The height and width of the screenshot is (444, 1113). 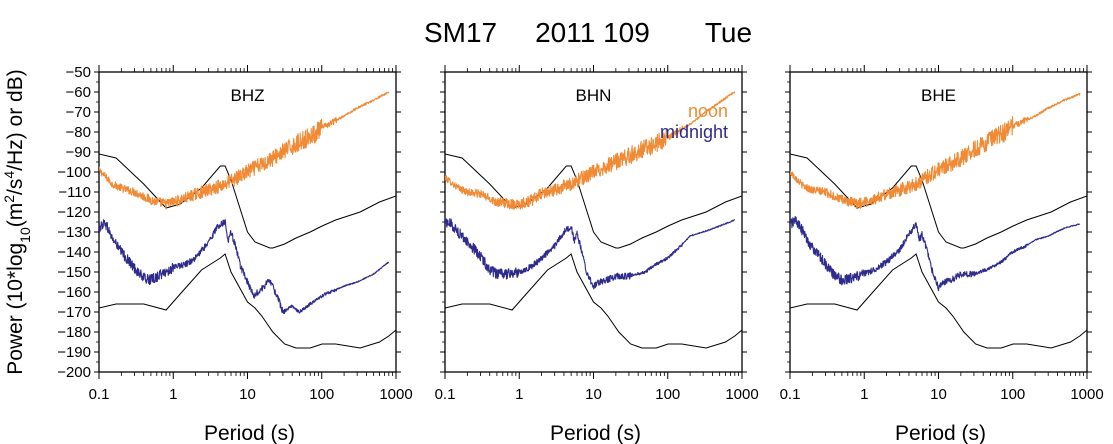 I want to click on y-label-suffix: /Hz) or dB), so click(x=15, y=120).